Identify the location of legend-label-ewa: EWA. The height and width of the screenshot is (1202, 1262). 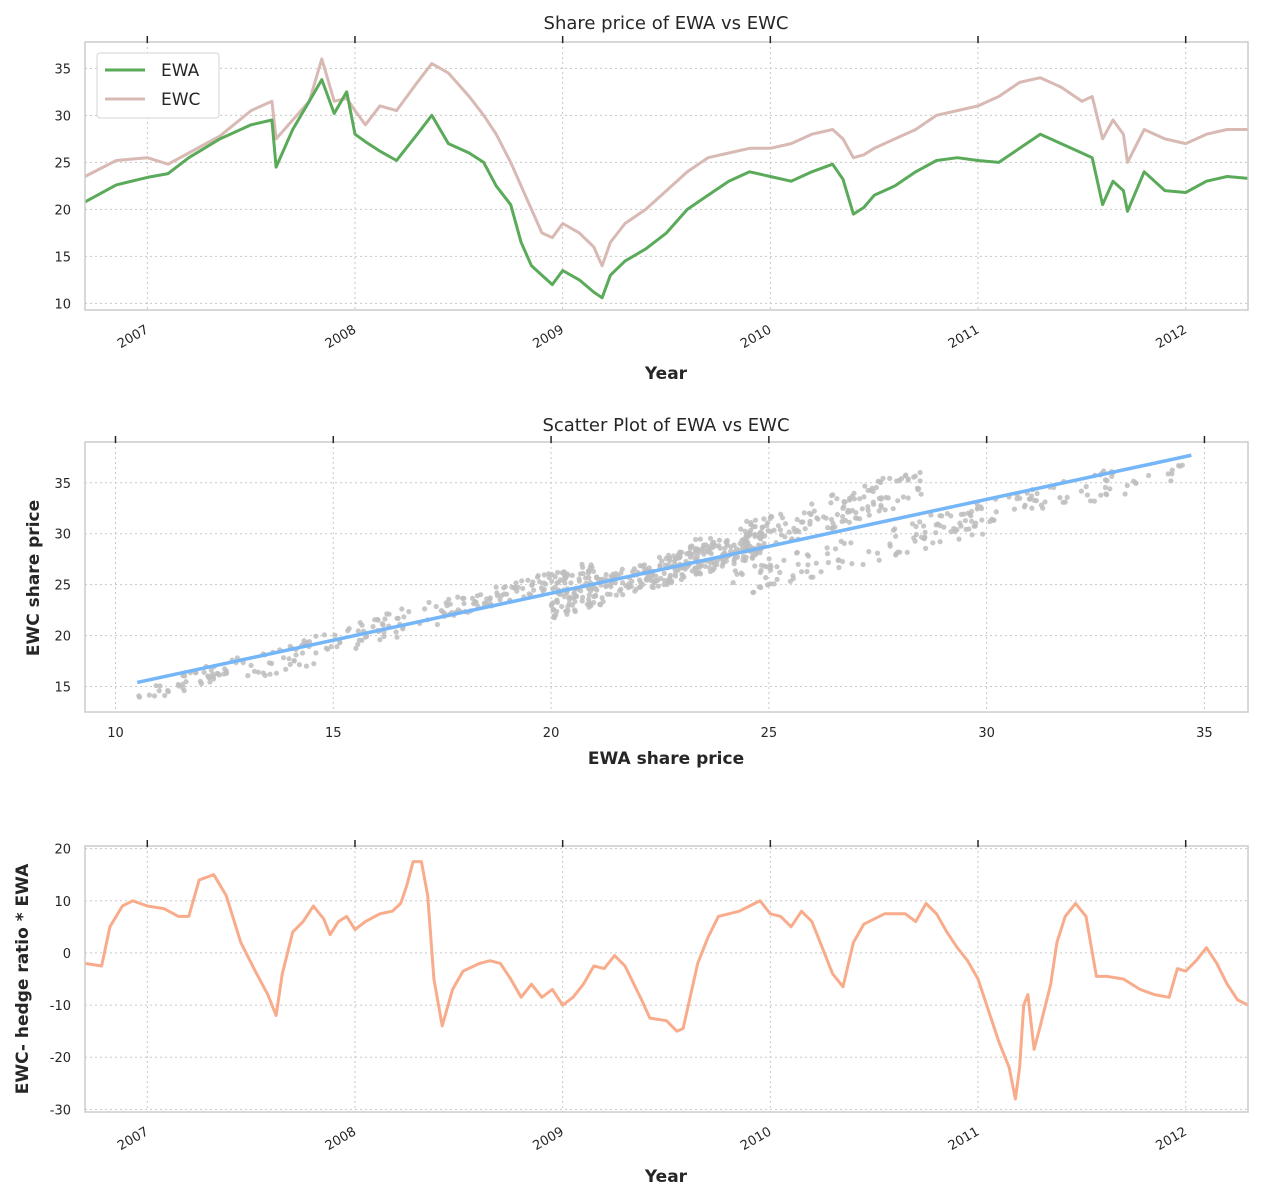
(180, 71).